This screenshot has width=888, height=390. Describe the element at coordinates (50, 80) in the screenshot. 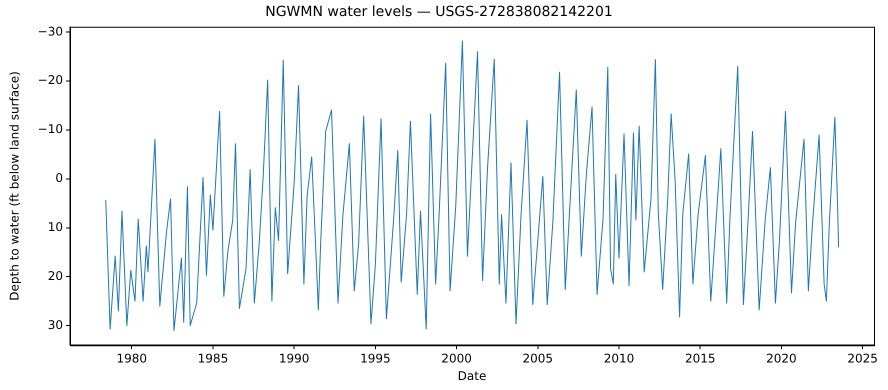

I see `y-tick-label: −20` at that location.